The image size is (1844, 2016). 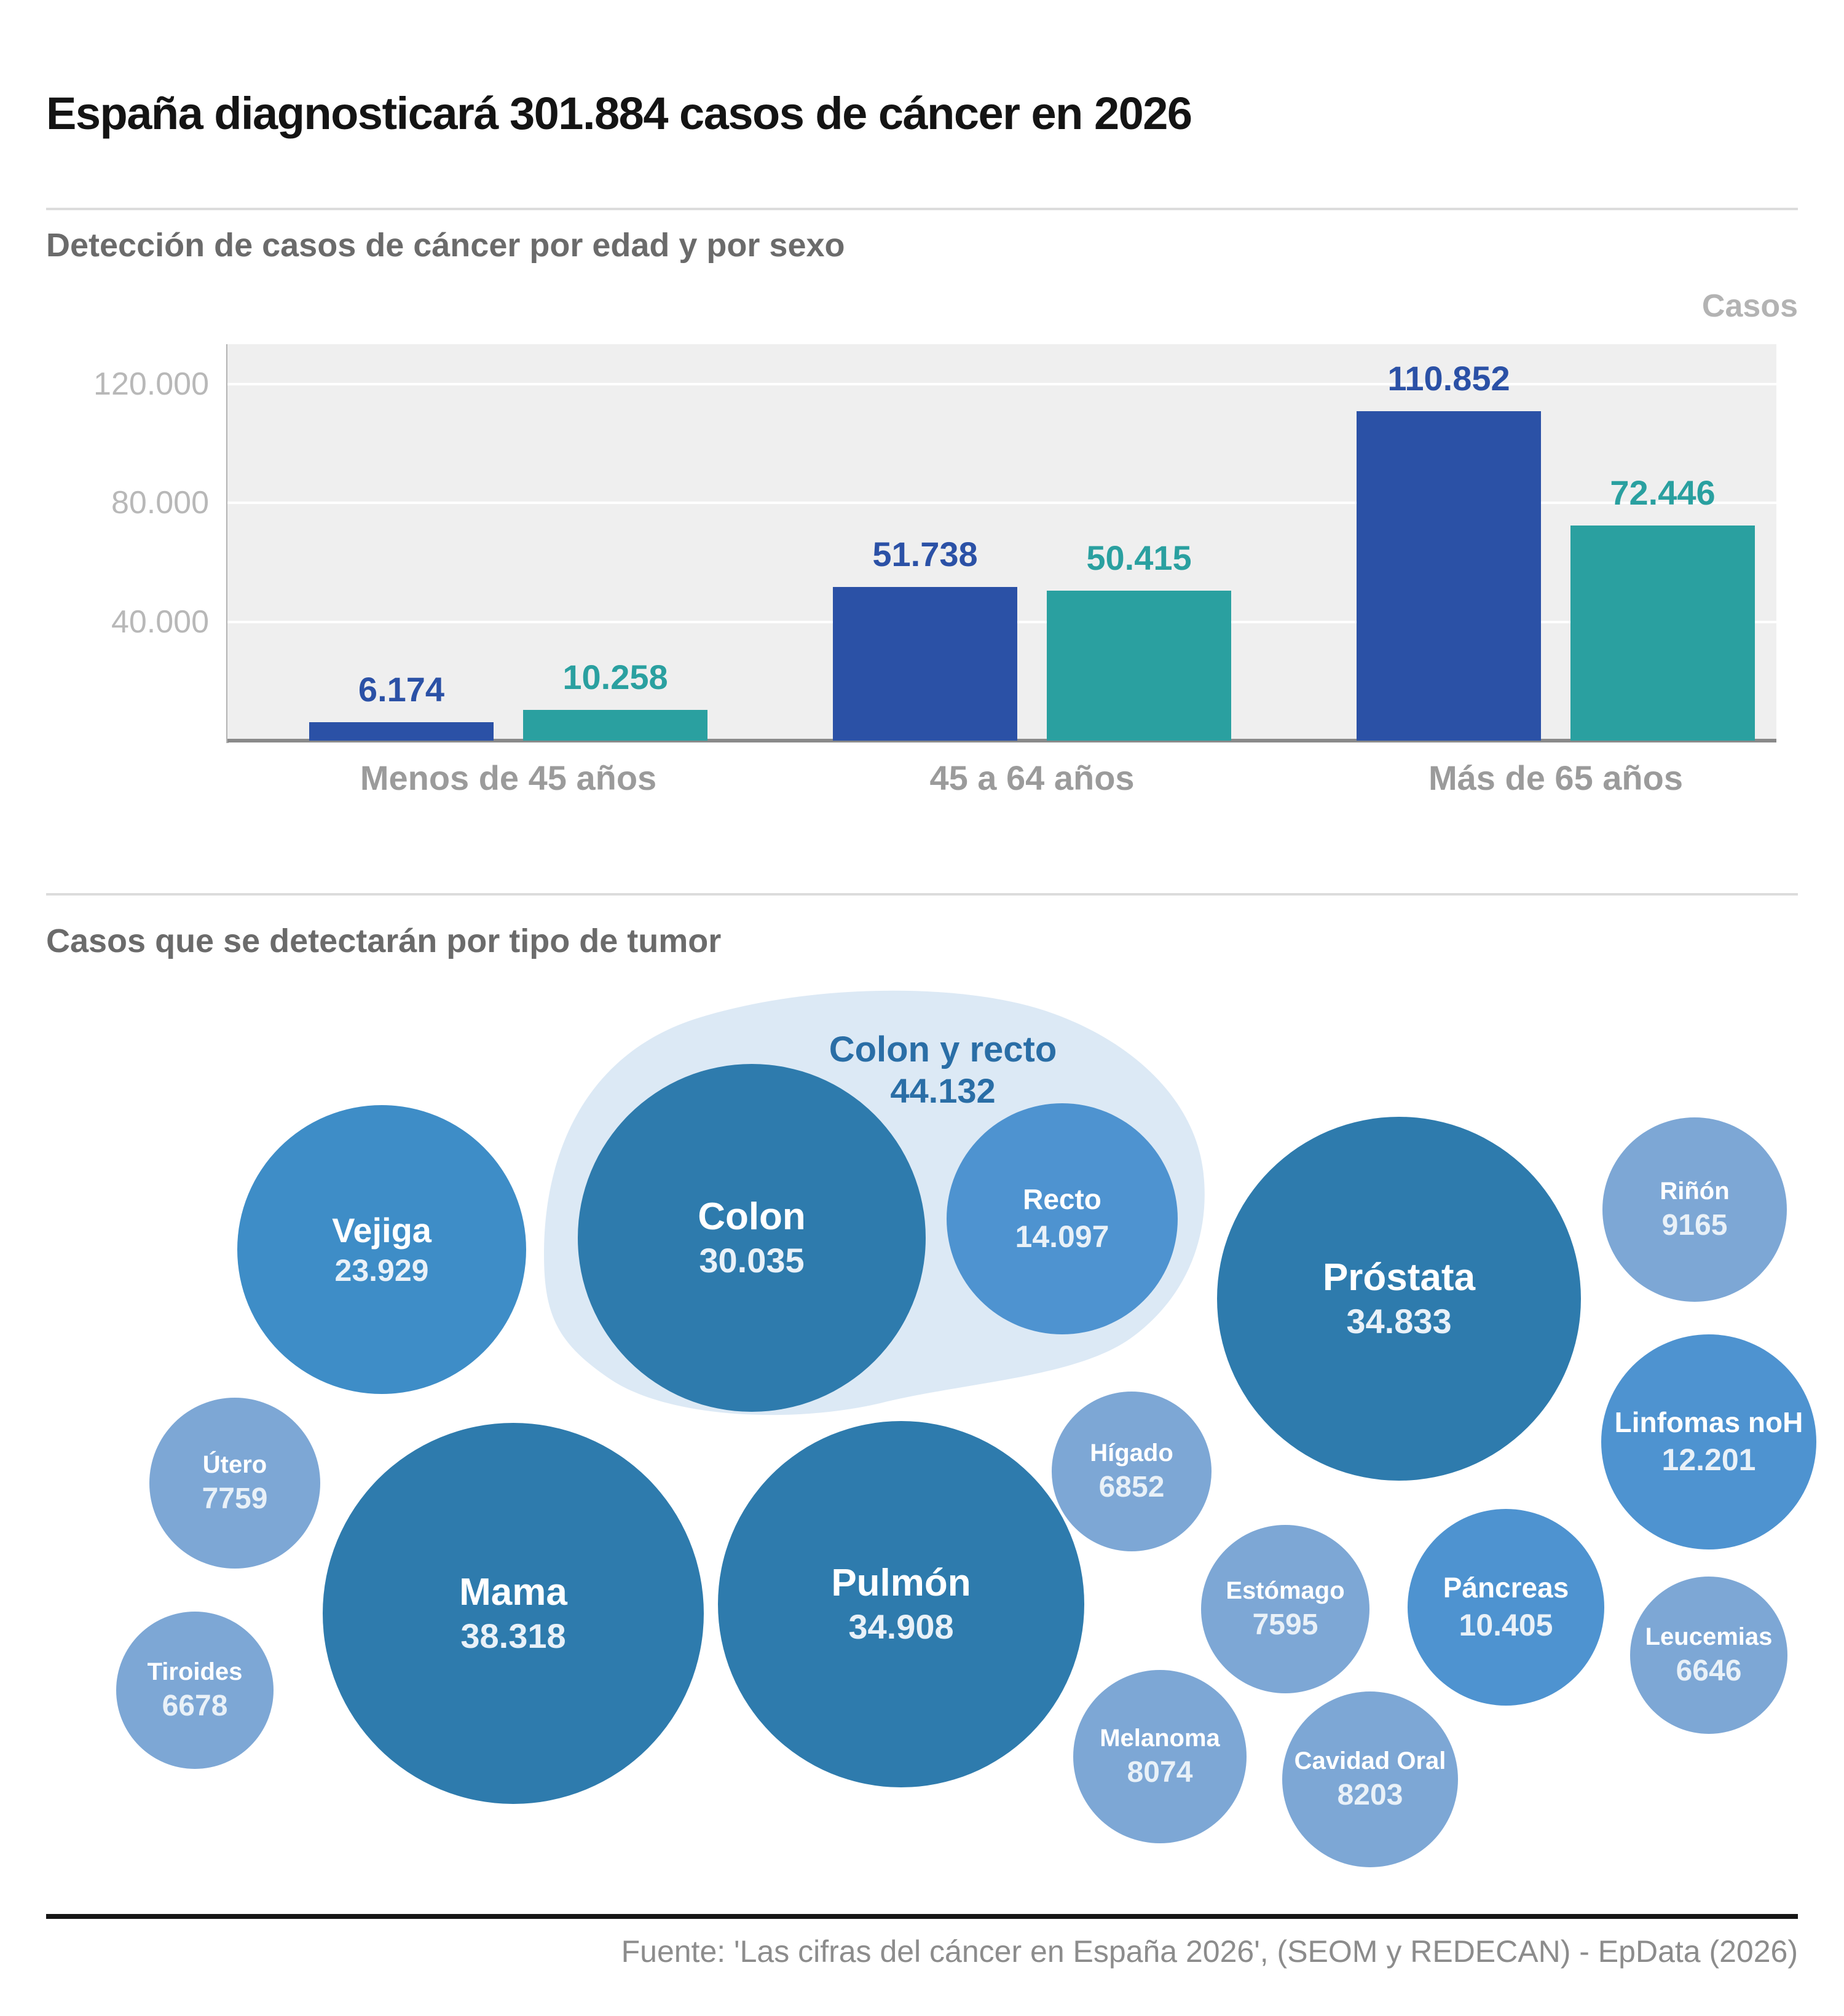 What do you see at coordinates (1694, 1225) in the screenshot?
I see `bubble-value: 9165` at bounding box center [1694, 1225].